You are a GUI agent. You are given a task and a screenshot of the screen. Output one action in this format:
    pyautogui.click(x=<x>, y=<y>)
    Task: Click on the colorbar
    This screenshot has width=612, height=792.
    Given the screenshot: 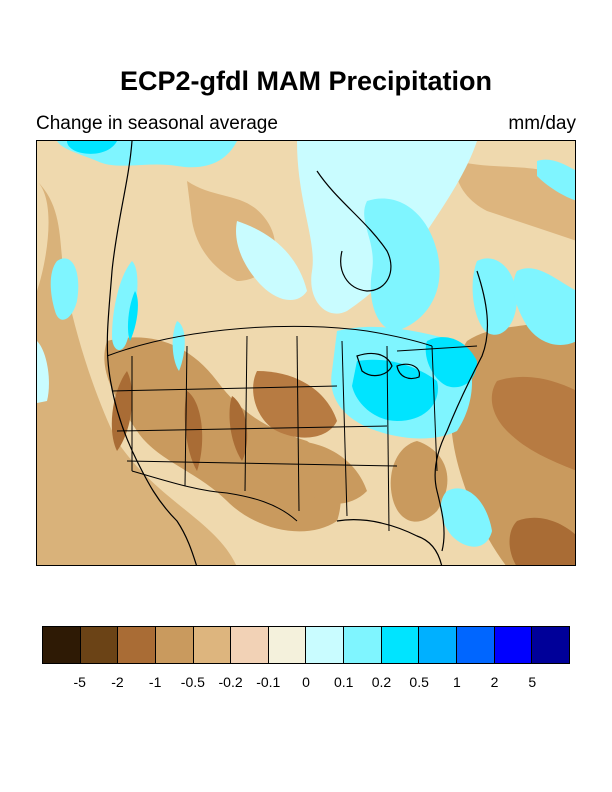 What is the action you would take?
    pyautogui.click(x=306, y=645)
    